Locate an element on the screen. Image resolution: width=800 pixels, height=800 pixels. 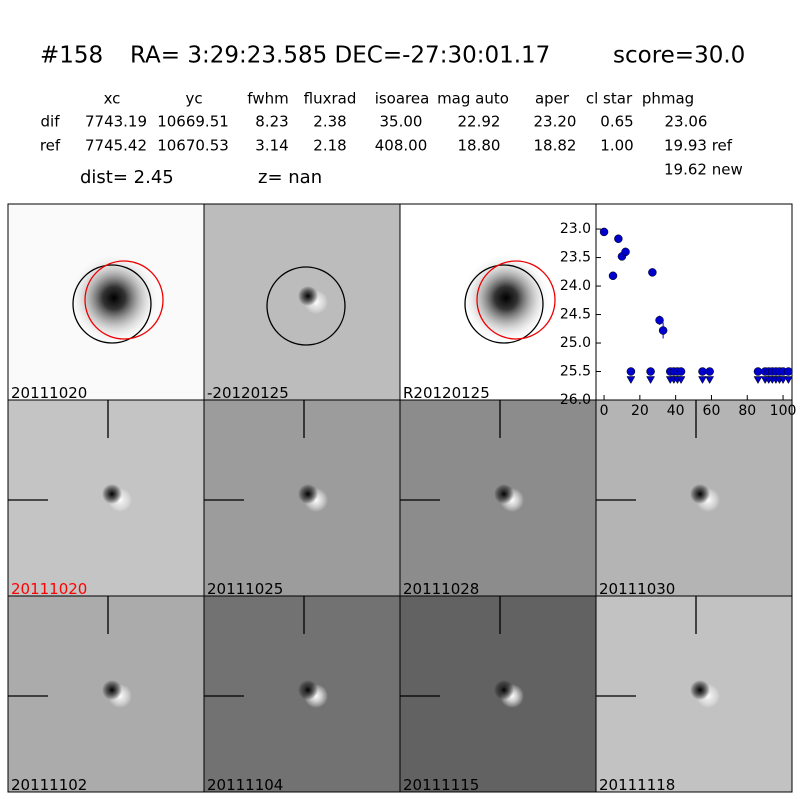
y-tick-label: 25.0 is located at coordinates (575, 343).